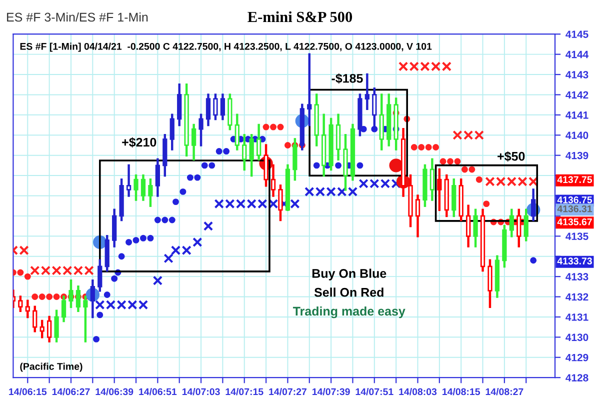 This screenshot has height=406, width=600. Describe the element at coordinates (287, 392) in the screenshot. I see `x-tick-label: 14/07:27` at that location.